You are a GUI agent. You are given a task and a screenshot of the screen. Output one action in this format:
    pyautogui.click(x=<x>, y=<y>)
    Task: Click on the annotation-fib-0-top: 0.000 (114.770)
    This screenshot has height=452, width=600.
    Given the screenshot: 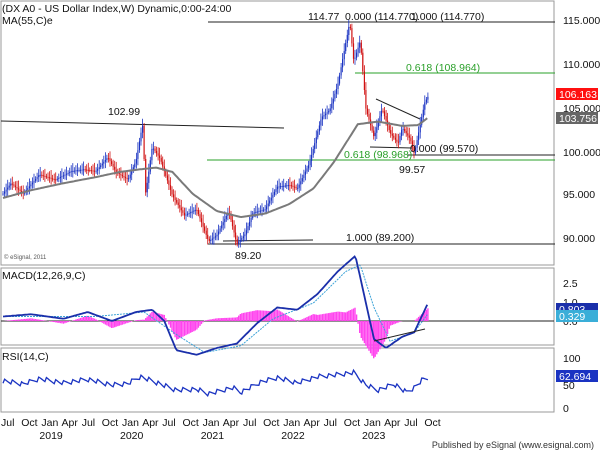 What is the action you would take?
    pyautogui.click(x=381, y=17)
    